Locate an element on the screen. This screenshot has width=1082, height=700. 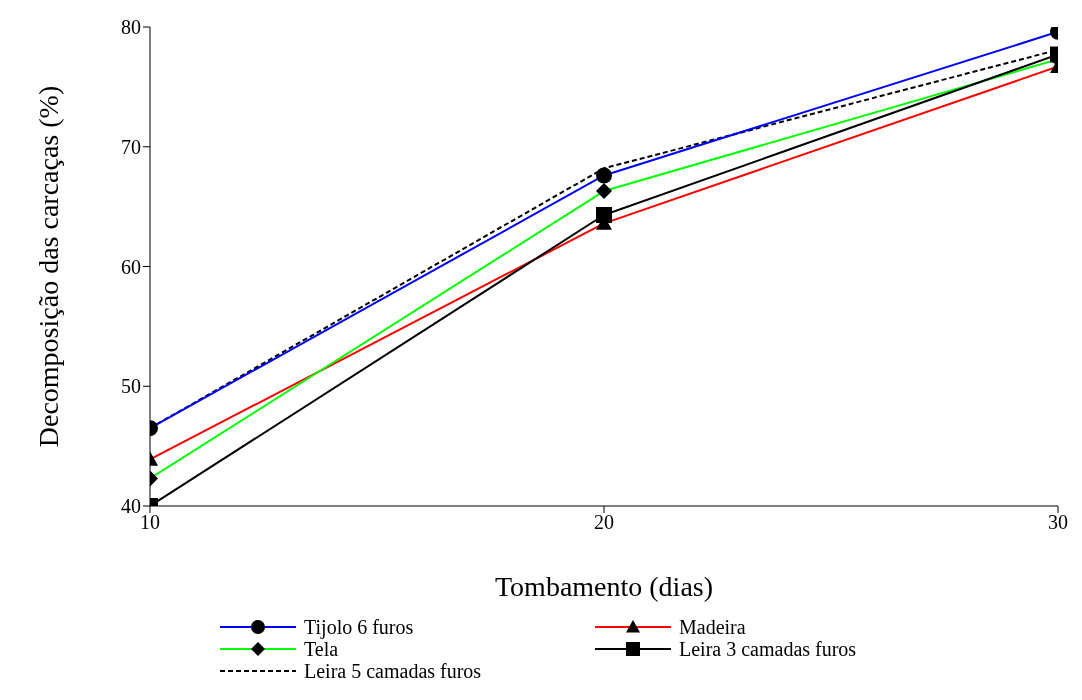
legend-label: Tela is located at coordinates (321, 649).